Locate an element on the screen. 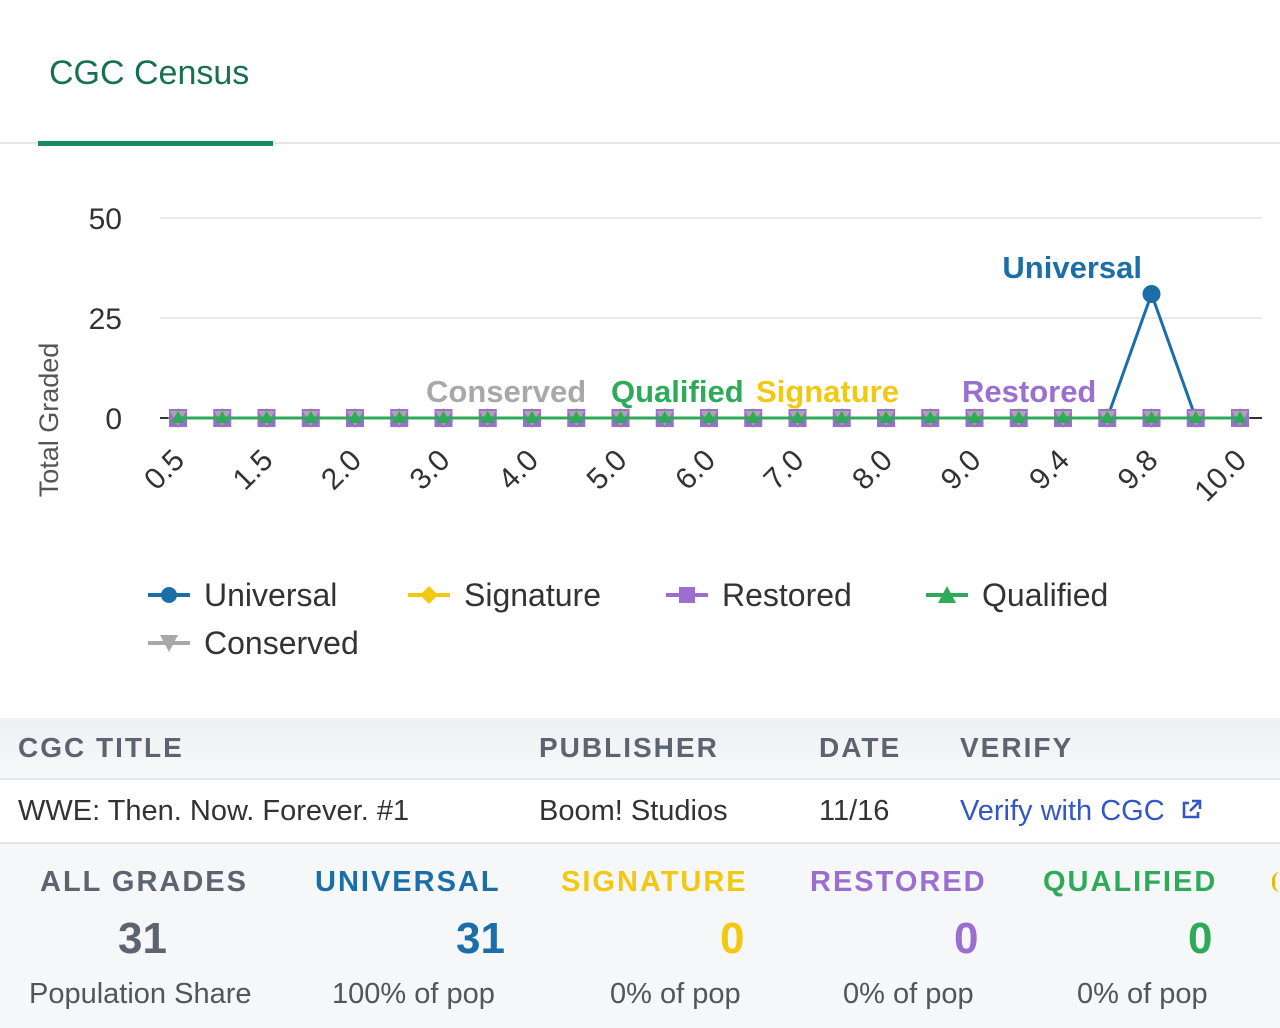 This screenshot has height=1028, width=1280. y-tick-label: 25 is located at coordinates (105, 319).